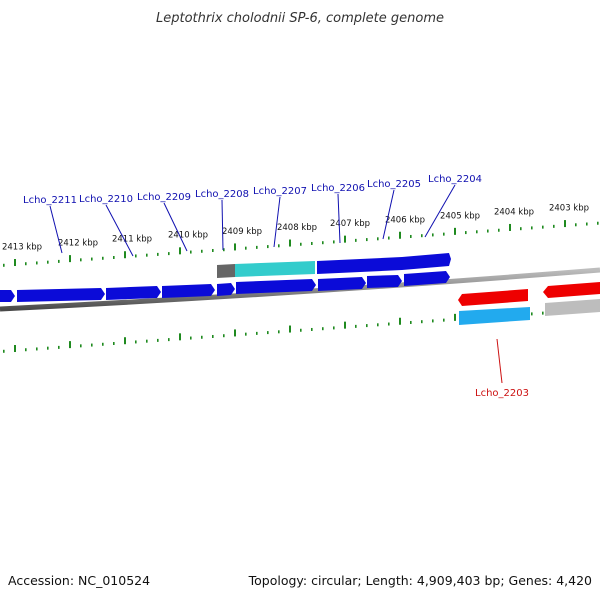 The image size is (600, 600). What do you see at coordinates (514, 213) in the screenshot?
I see `kbp-label: 2404 kbp` at bounding box center [514, 213].